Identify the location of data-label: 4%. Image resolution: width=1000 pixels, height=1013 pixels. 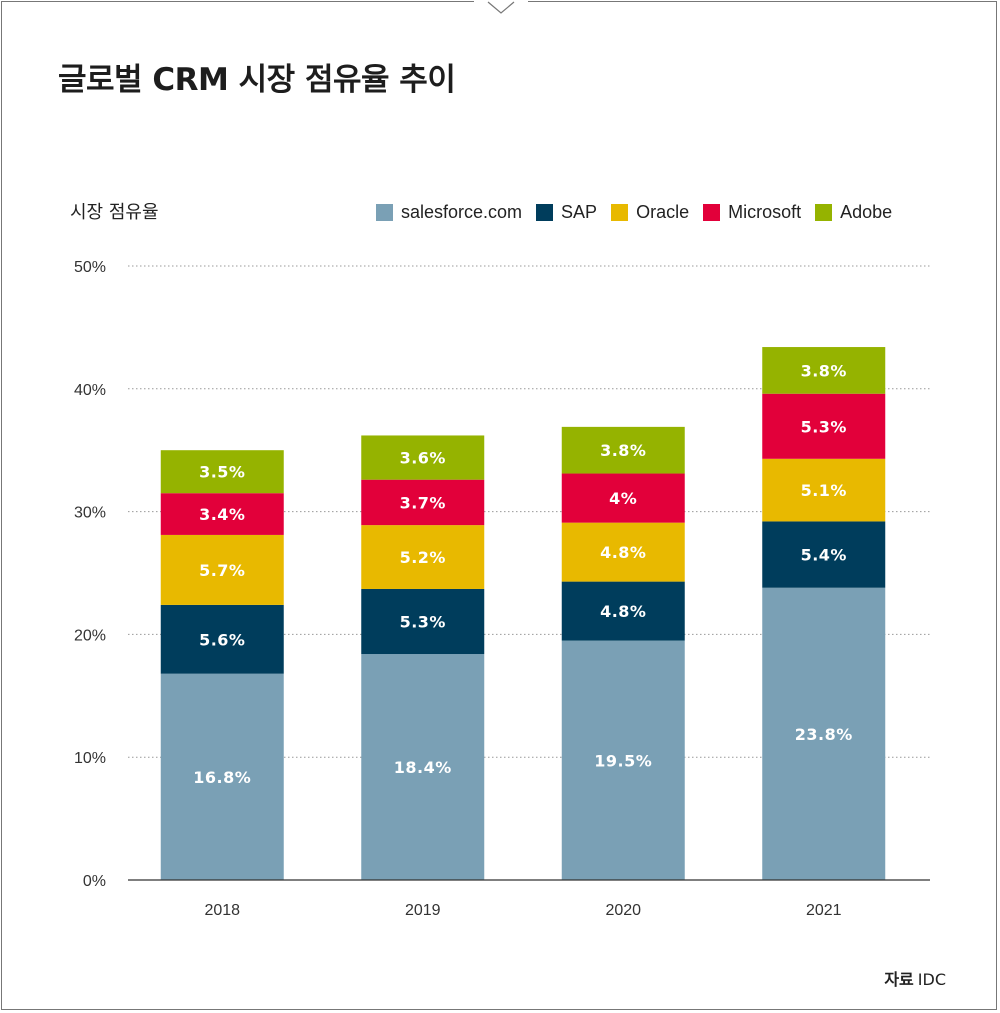
(623, 498).